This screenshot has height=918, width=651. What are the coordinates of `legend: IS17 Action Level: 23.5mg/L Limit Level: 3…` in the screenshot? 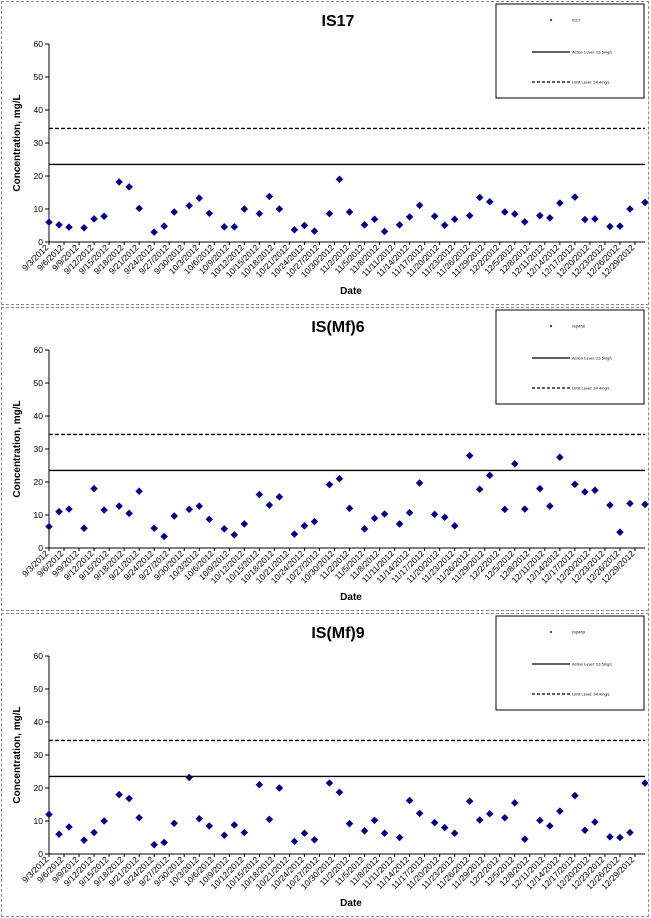 It's located at (570, 51).